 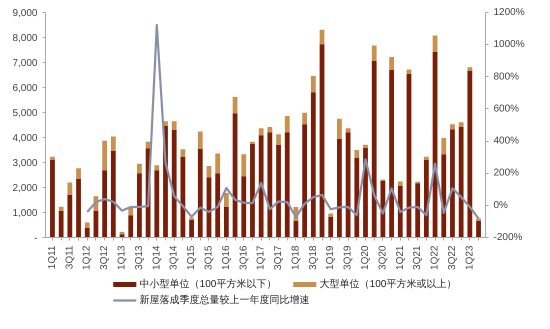 I want to click on x-tick-label: 3Q13, so click(x=139, y=257).